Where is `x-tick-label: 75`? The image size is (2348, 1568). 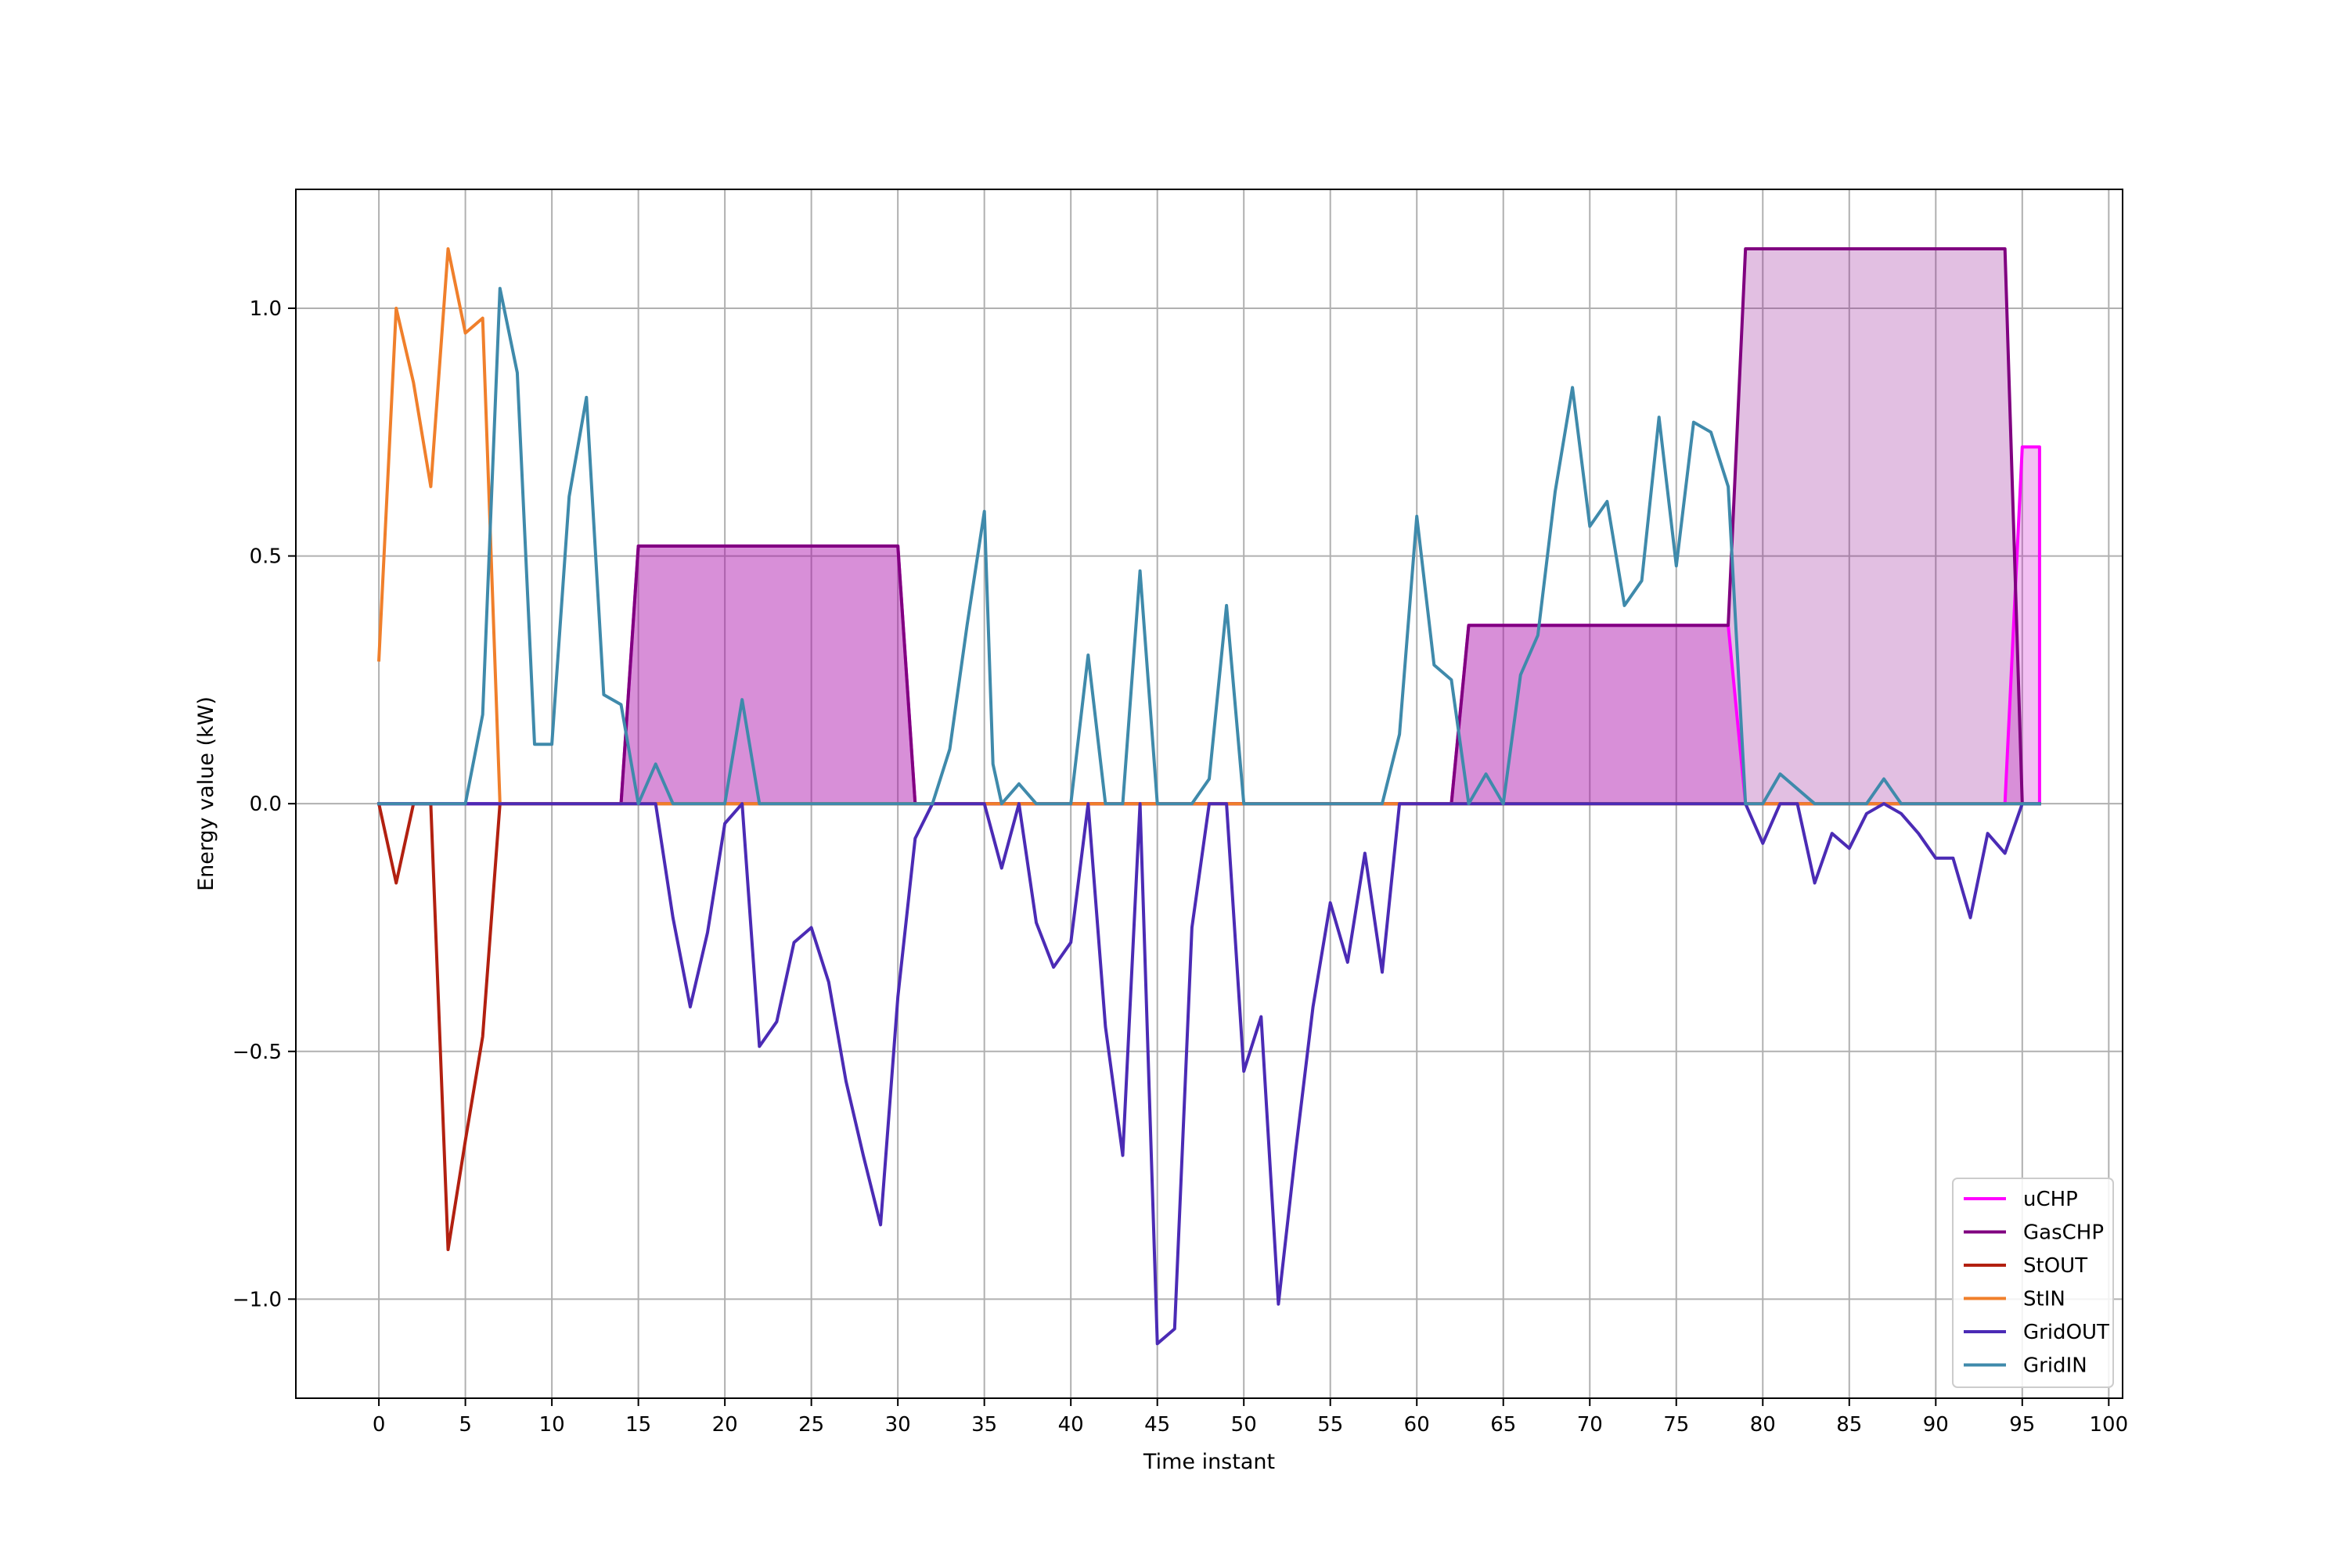 x-tick-label: 75 is located at coordinates (1676, 1425).